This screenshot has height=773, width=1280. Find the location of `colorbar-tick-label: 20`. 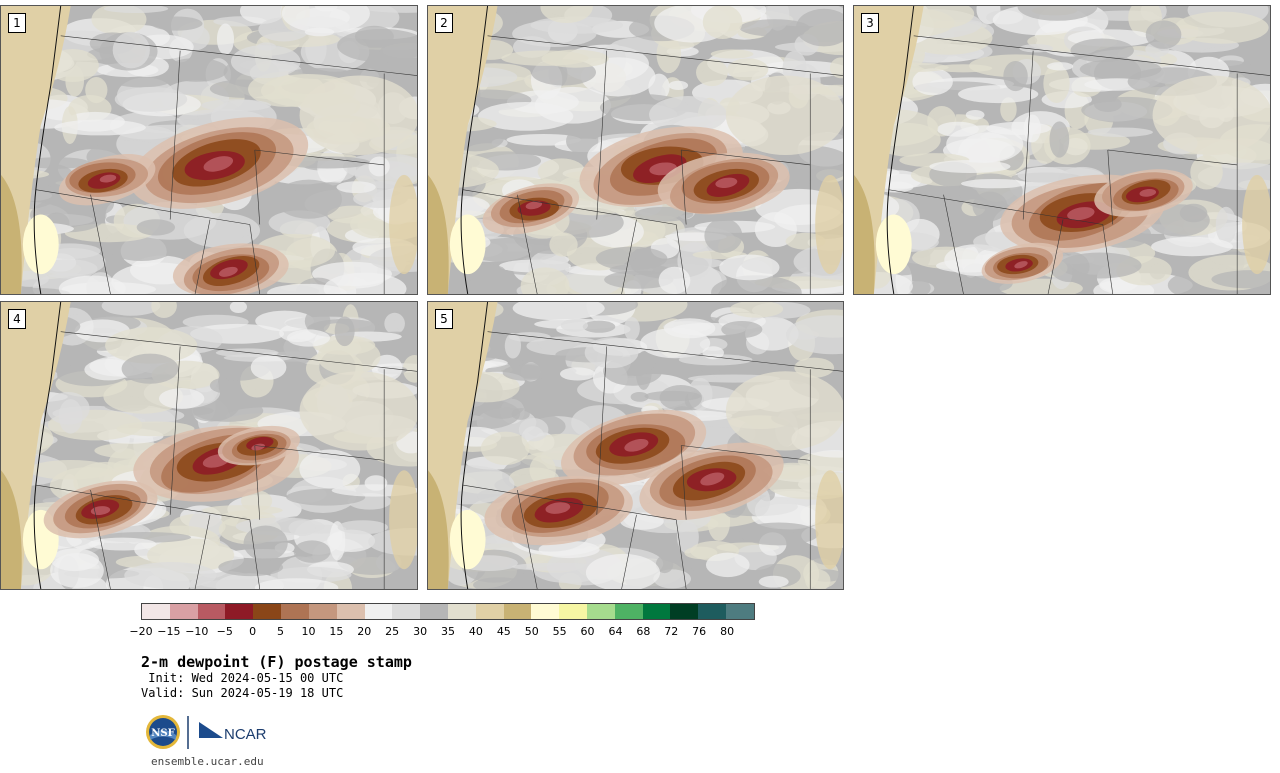

colorbar-tick-label: 20 is located at coordinates (364, 631).